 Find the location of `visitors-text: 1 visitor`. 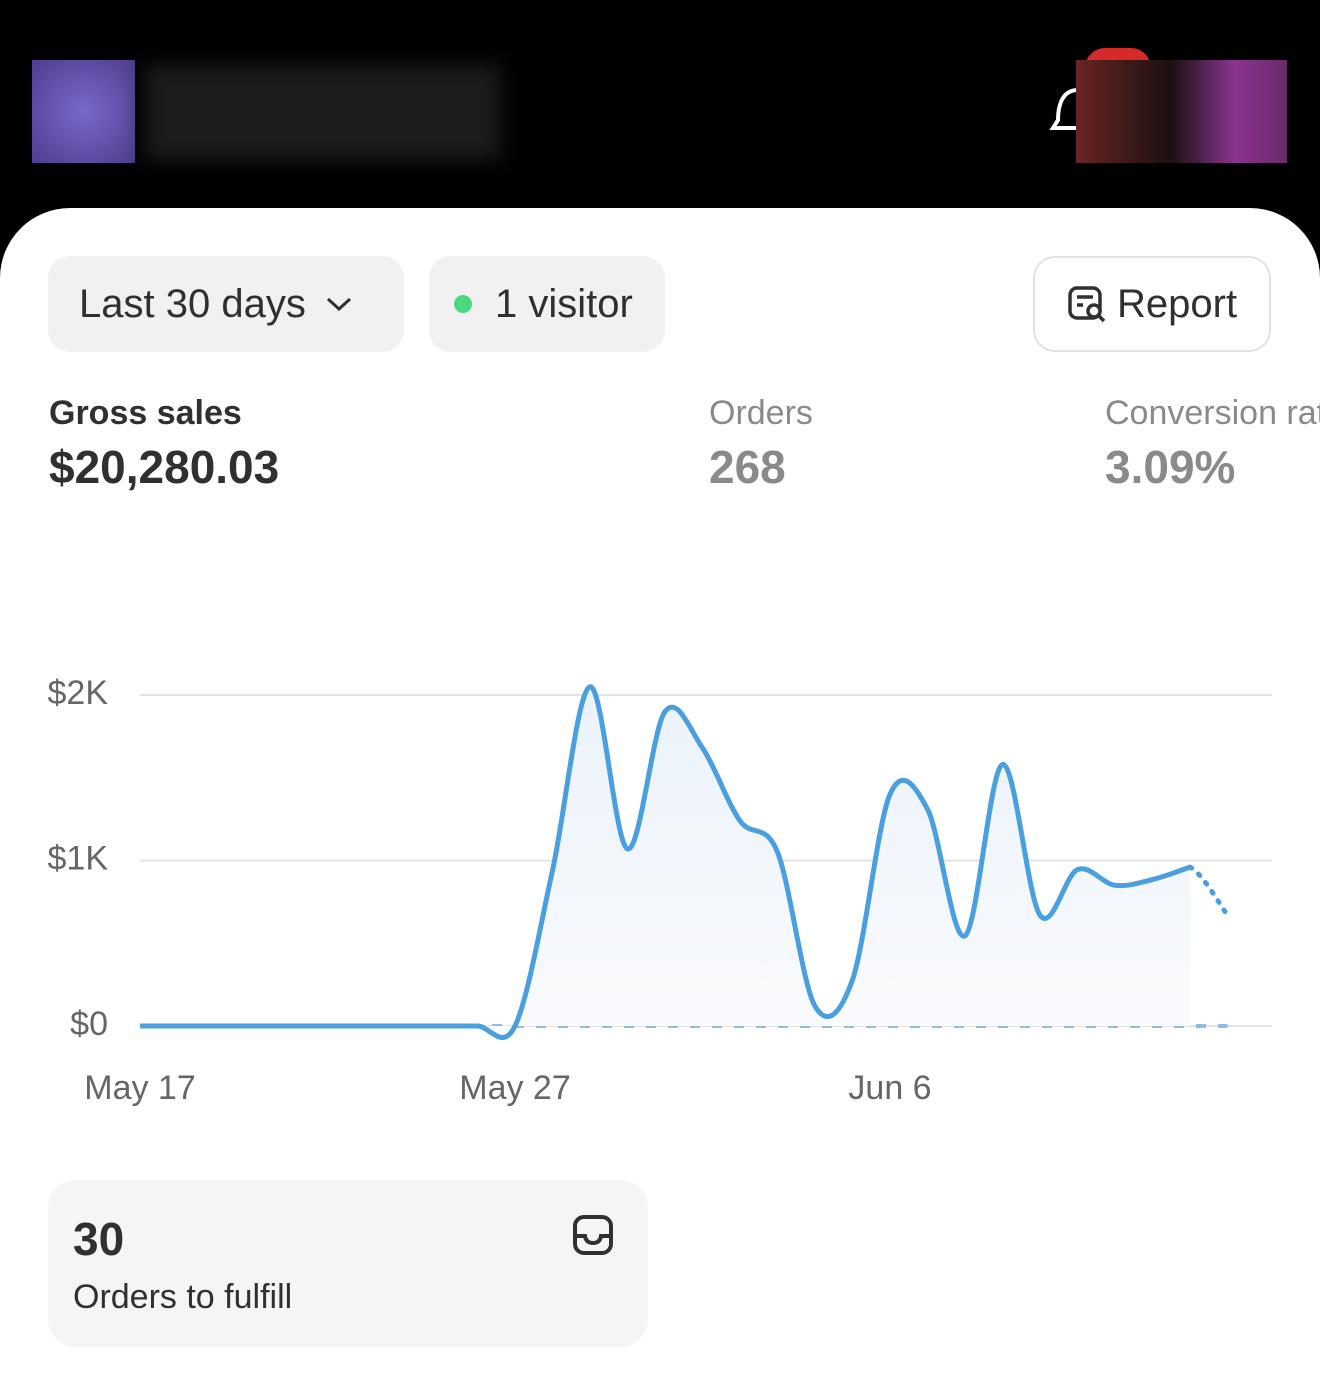

visitors-text: 1 visitor is located at coordinates (564, 303).